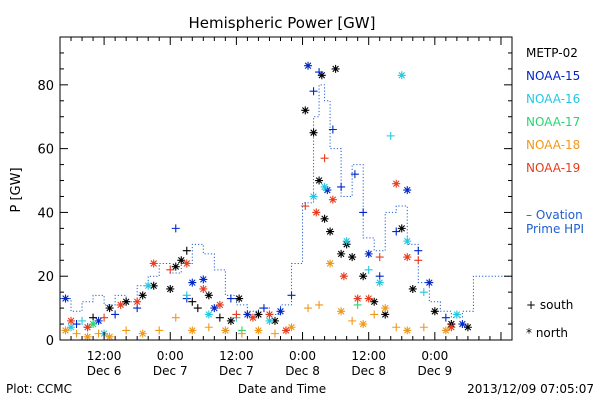 The image size is (600, 400). Describe the element at coordinates (552, 53) in the screenshot. I see `legend-metp-02: METP-02` at that location.